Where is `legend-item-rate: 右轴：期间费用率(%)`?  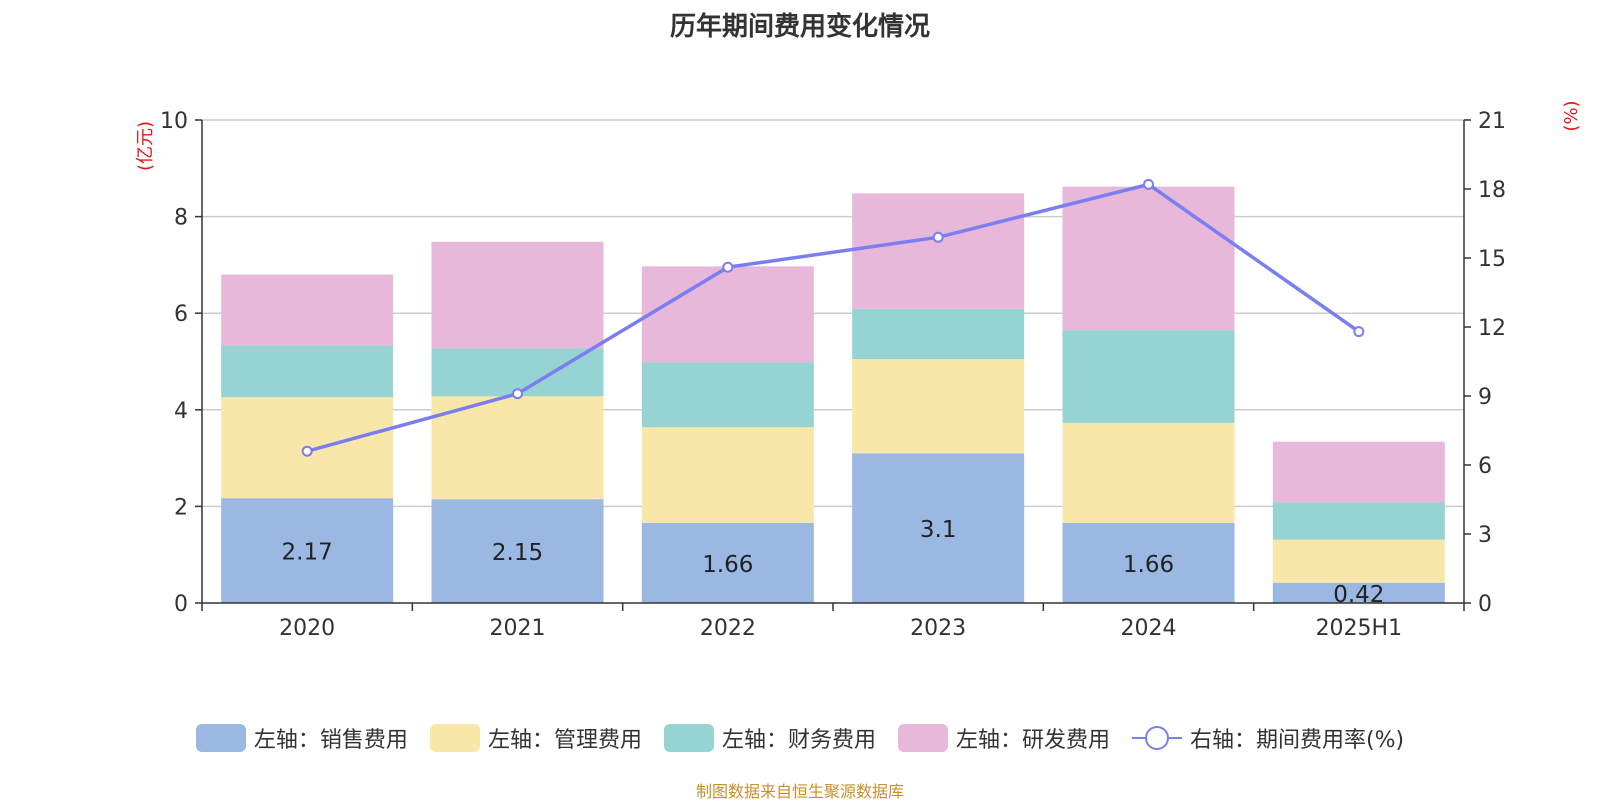
legend-item-rate: 右轴：期间费用率(%) is located at coordinates (1268, 738).